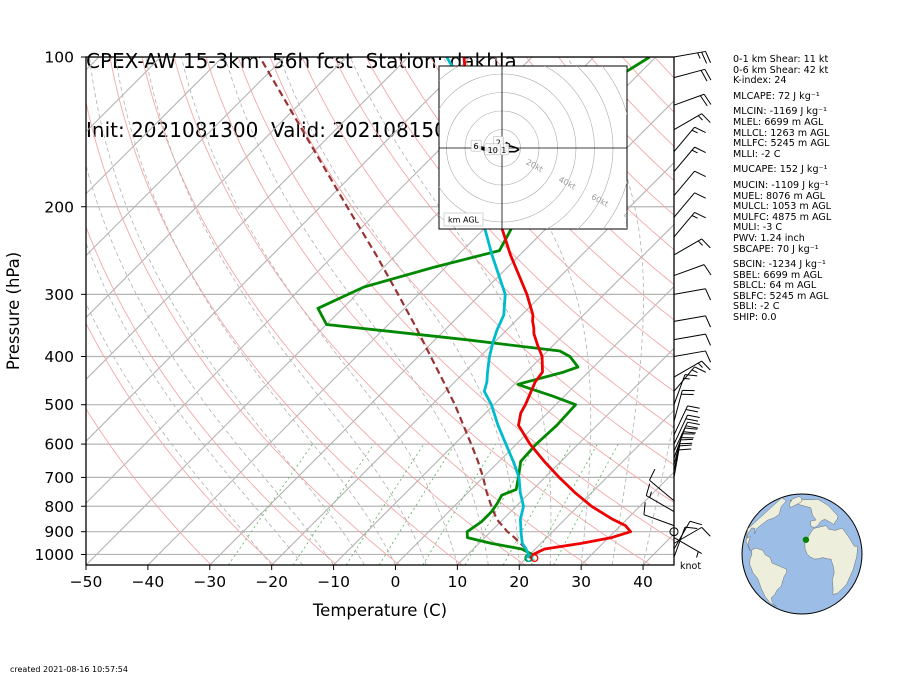 This screenshot has height=675, width=906. Describe the element at coordinates (806, 539) in the screenshot. I see `globe-station-marker` at that location.